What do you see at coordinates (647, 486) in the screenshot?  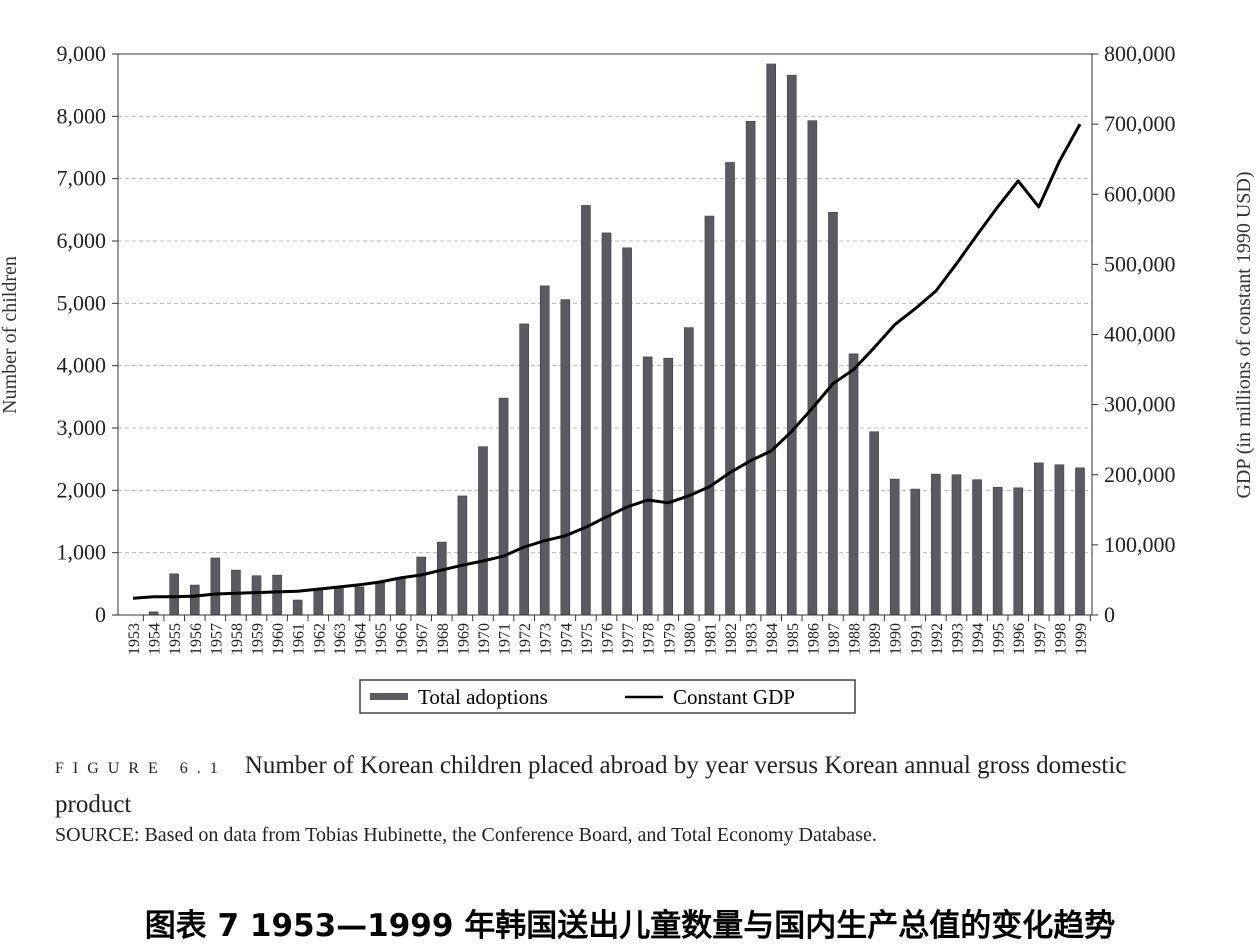 I see `bar-1978` at bounding box center [647, 486].